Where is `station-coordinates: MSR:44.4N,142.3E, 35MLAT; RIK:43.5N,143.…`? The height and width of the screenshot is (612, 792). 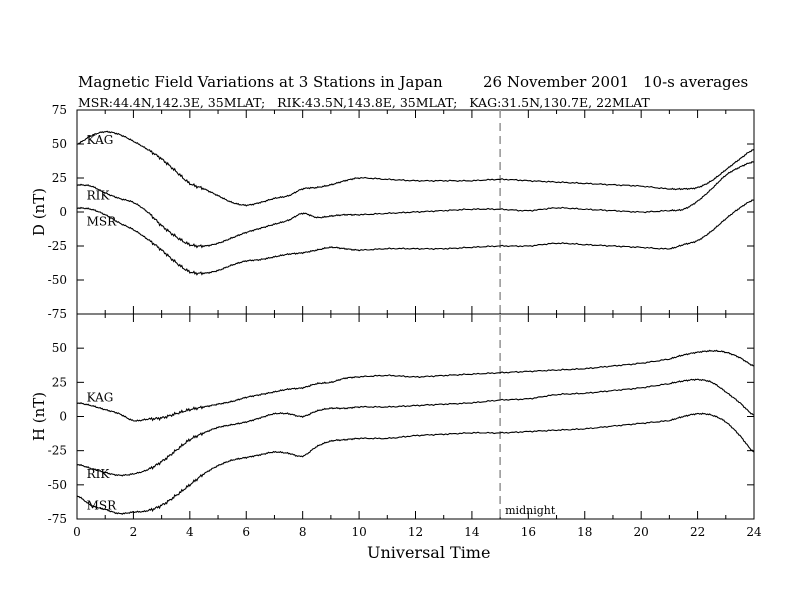
station-coordinates: MSR:44.4N,142.3E, 35MLAT; RIK:43.5N,143.… is located at coordinates (364, 102).